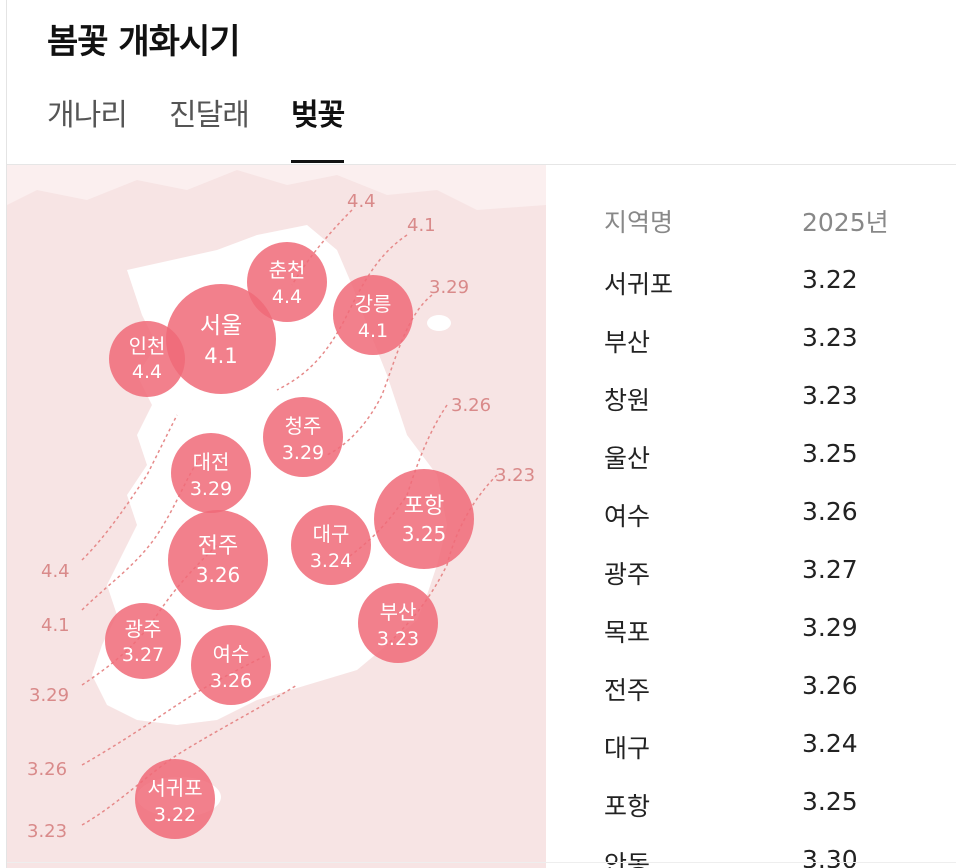 The width and height of the screenshot is (956, 868). I want to click on row-region: 안동, so click(627, 859).